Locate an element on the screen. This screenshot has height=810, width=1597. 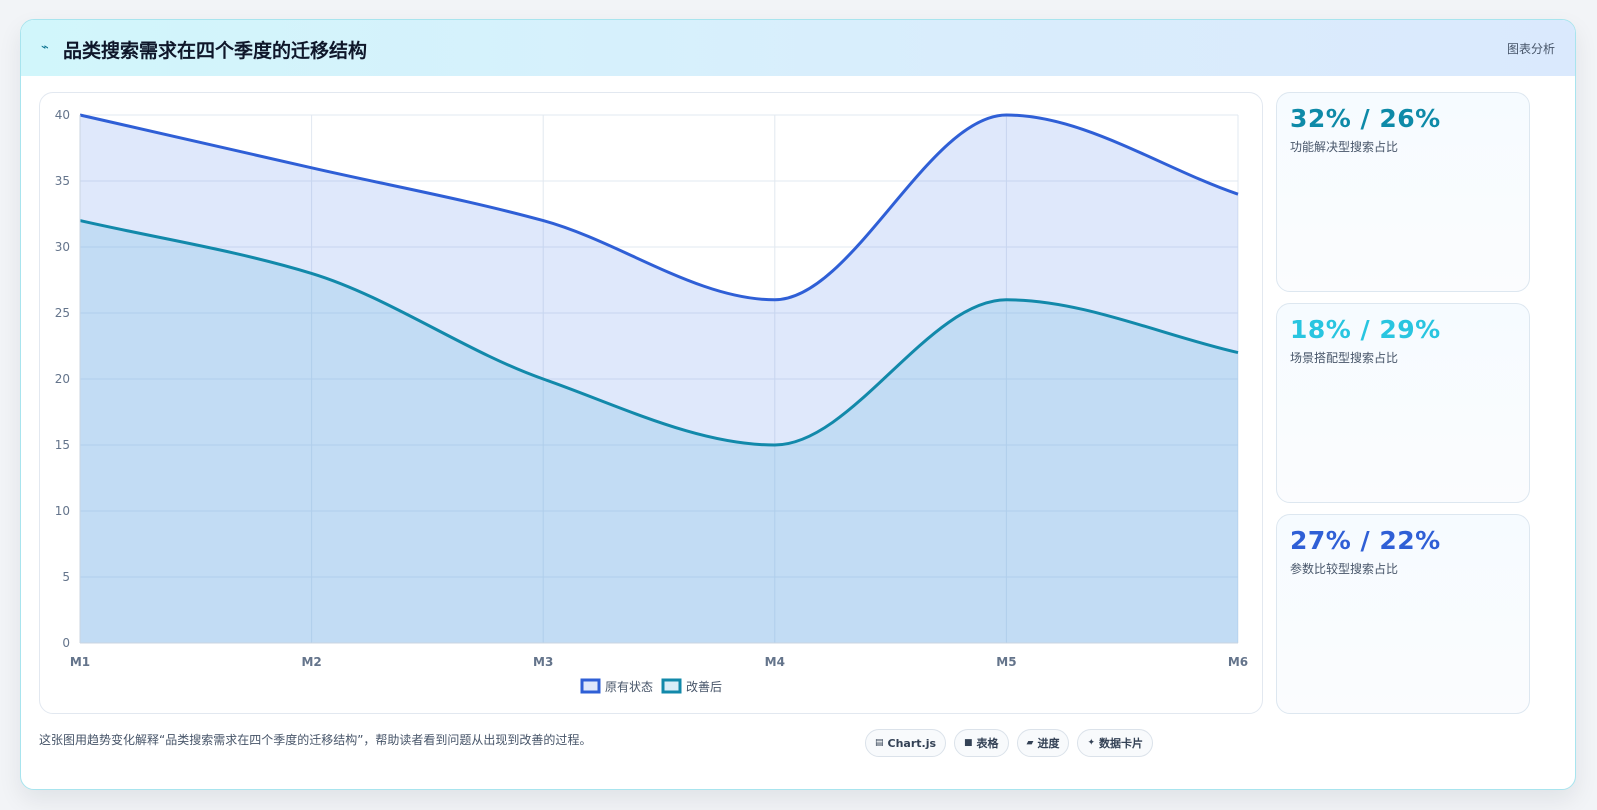
x-tick-label: M6 is located at coordinates (1238, 662).